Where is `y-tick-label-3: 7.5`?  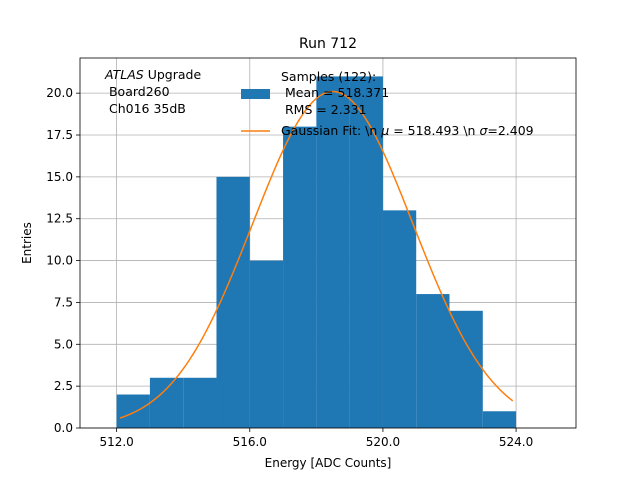 y-tick-label-3: 7.5 is located at coordinates (63, 302).